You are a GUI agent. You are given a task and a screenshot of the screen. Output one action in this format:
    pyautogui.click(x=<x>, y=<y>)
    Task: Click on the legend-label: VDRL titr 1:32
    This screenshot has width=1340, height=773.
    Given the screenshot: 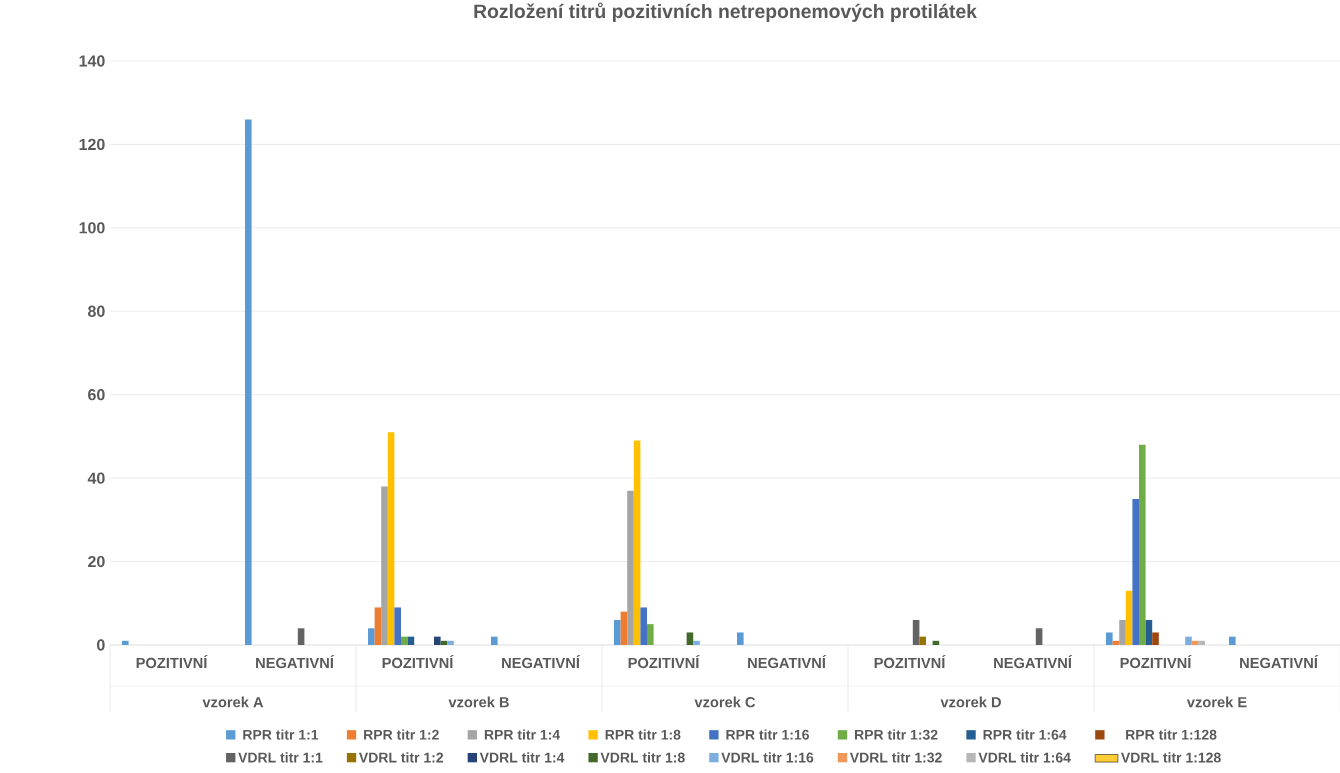 What is the action you would take?
    pyautogui.click(x=895, y=757)
    